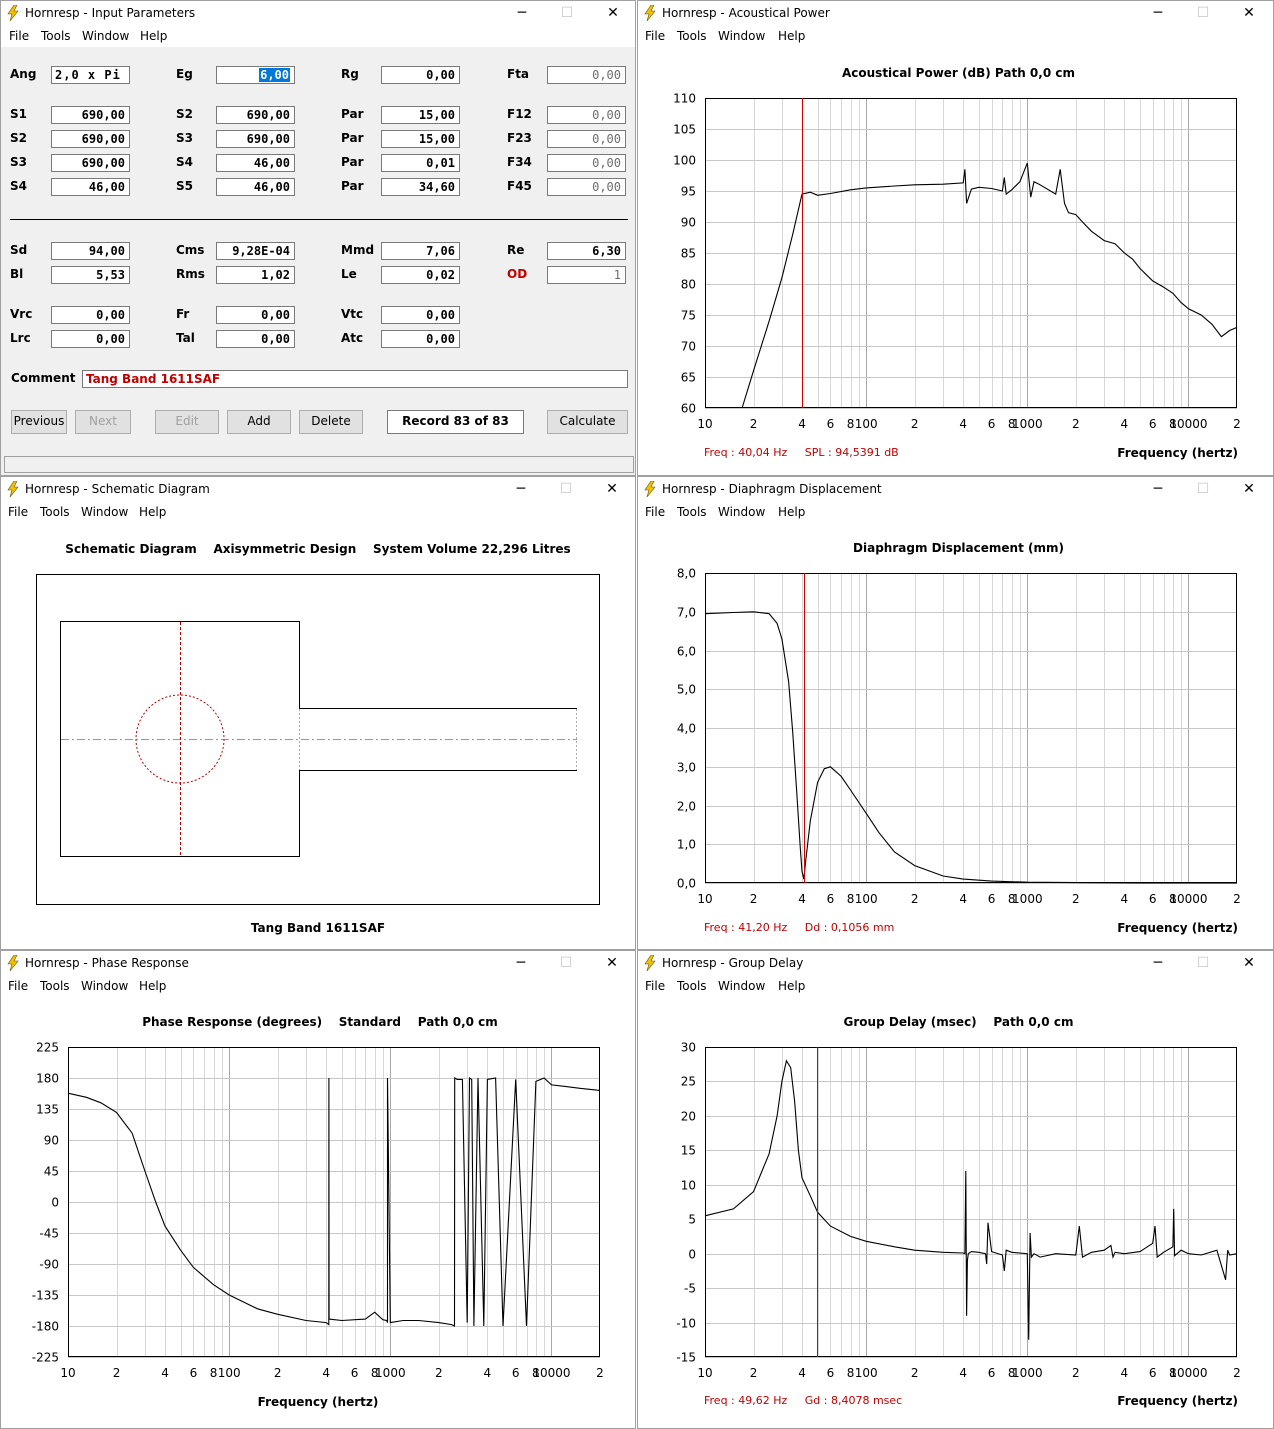 Image resolution: width=1274 pixels, height=1429 pixels. What do you see at coordinates (420, 163) in the screenshot?
I see `param-field-par: 0,01` at bounding box center [420, 163].